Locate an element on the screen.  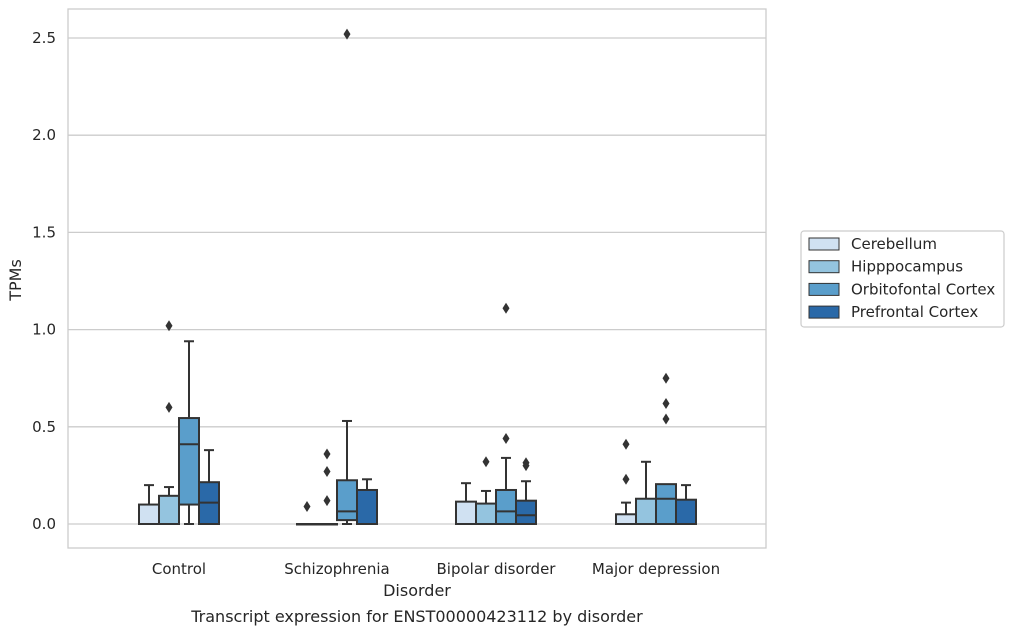
x-tick-label: Major depression is located at coordinates (656, 569).